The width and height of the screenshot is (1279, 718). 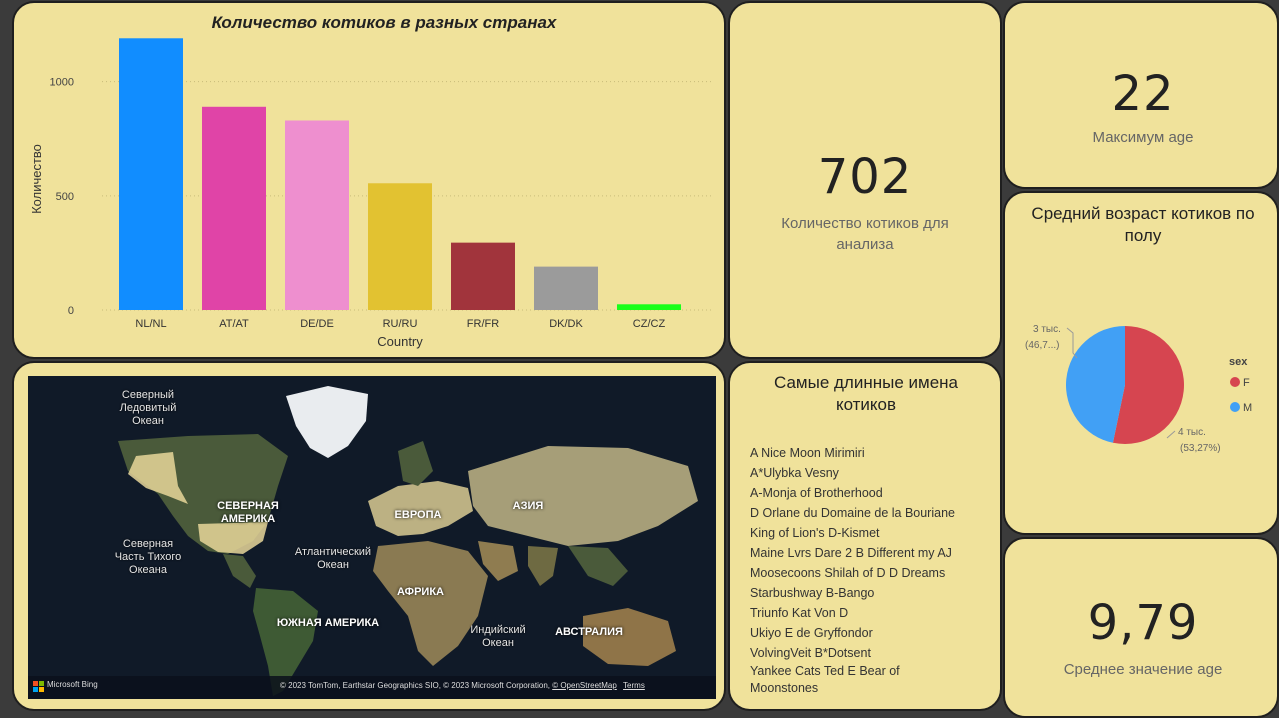 What do you see at coordinates (1072, 343) in the screenshot?
I see `pie-leader-m` at bounding box center [1072, 343].